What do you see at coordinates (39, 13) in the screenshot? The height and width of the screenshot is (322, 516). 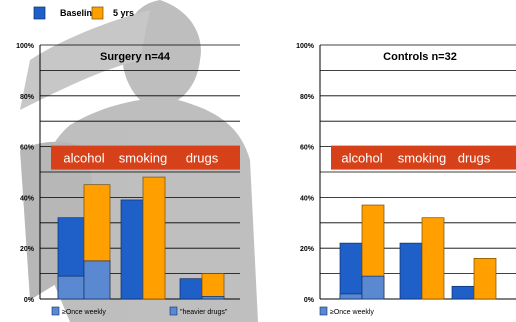 I see `legend-swatch-baseline` at bounding box center [39, 13].